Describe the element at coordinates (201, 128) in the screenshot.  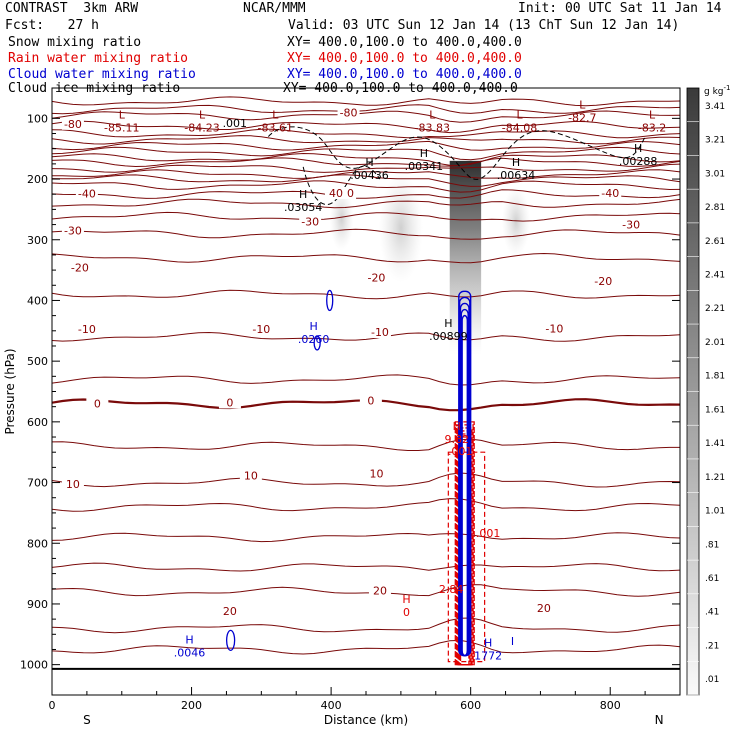
I see `extremum-value: -84.23` at that location.